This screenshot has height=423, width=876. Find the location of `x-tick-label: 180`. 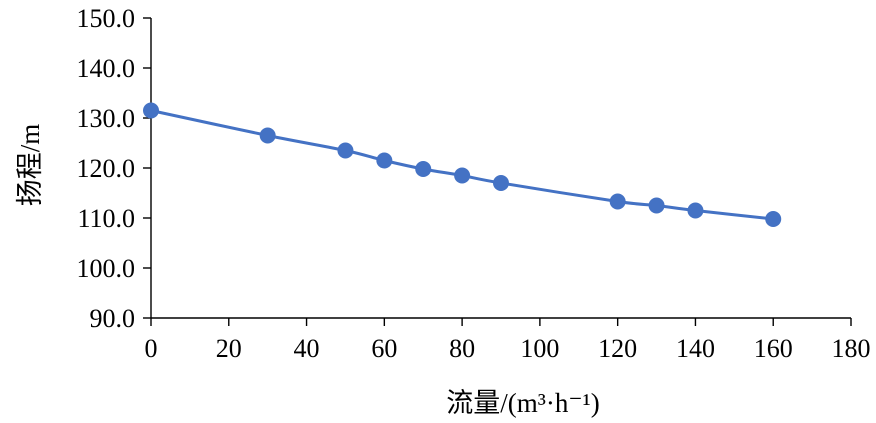

x-tick-label: 180 is located at coordinates (851, 348).